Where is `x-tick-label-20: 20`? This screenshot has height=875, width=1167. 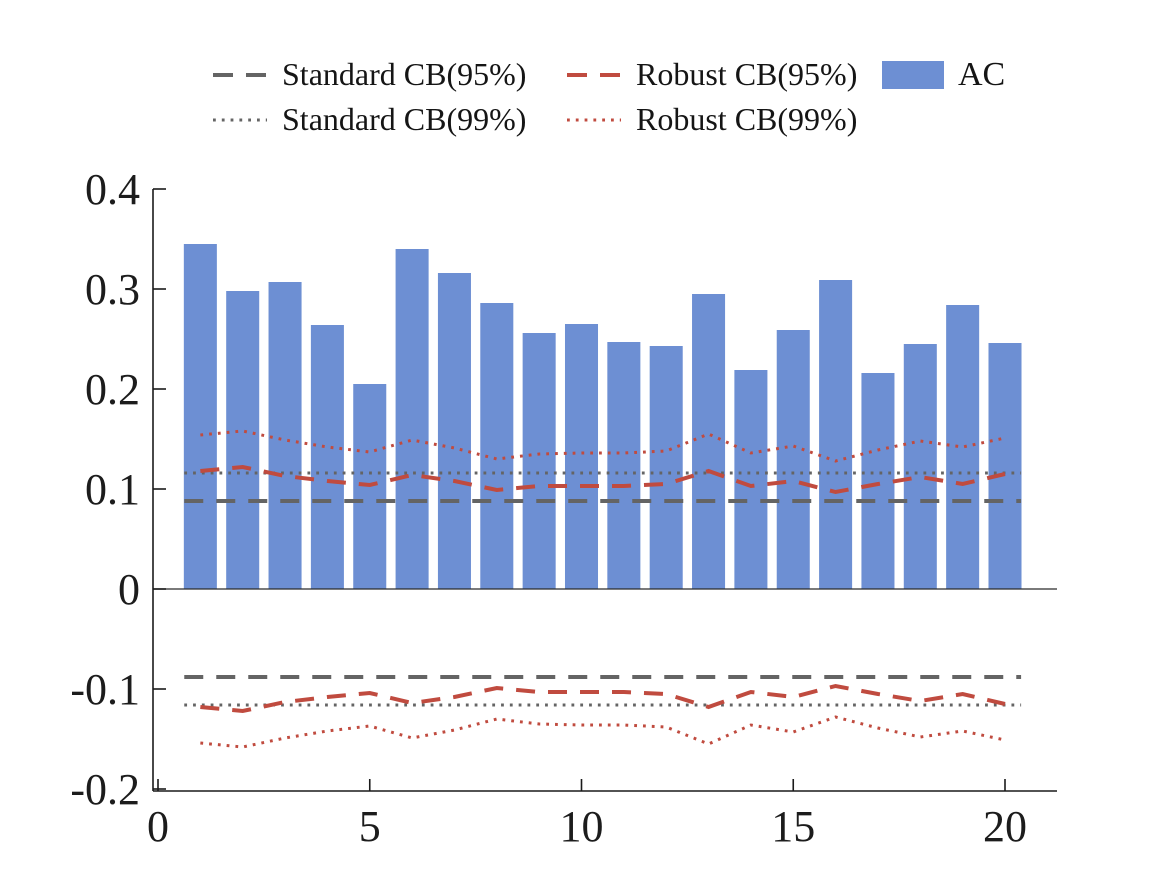 x-tick-label-20: 20 is located at coordinates (1005, 826).